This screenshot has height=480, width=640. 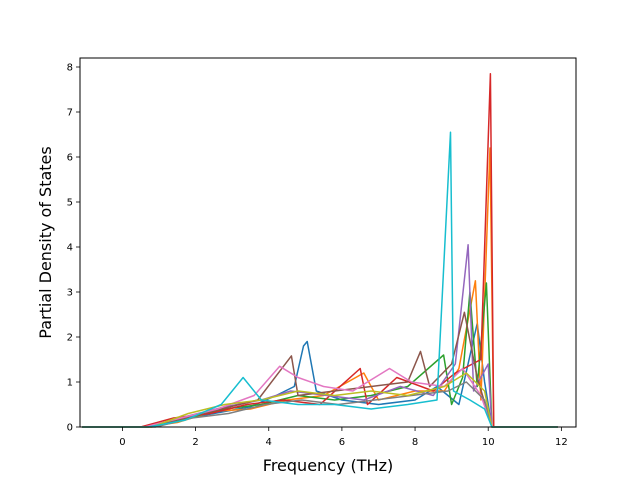 What do you see at coordinates (73, 248) in the screenshot?
I see `y-axis-ticks: 0 1 2 3 4 5 6 7 8` at bounding box center [73, 248].